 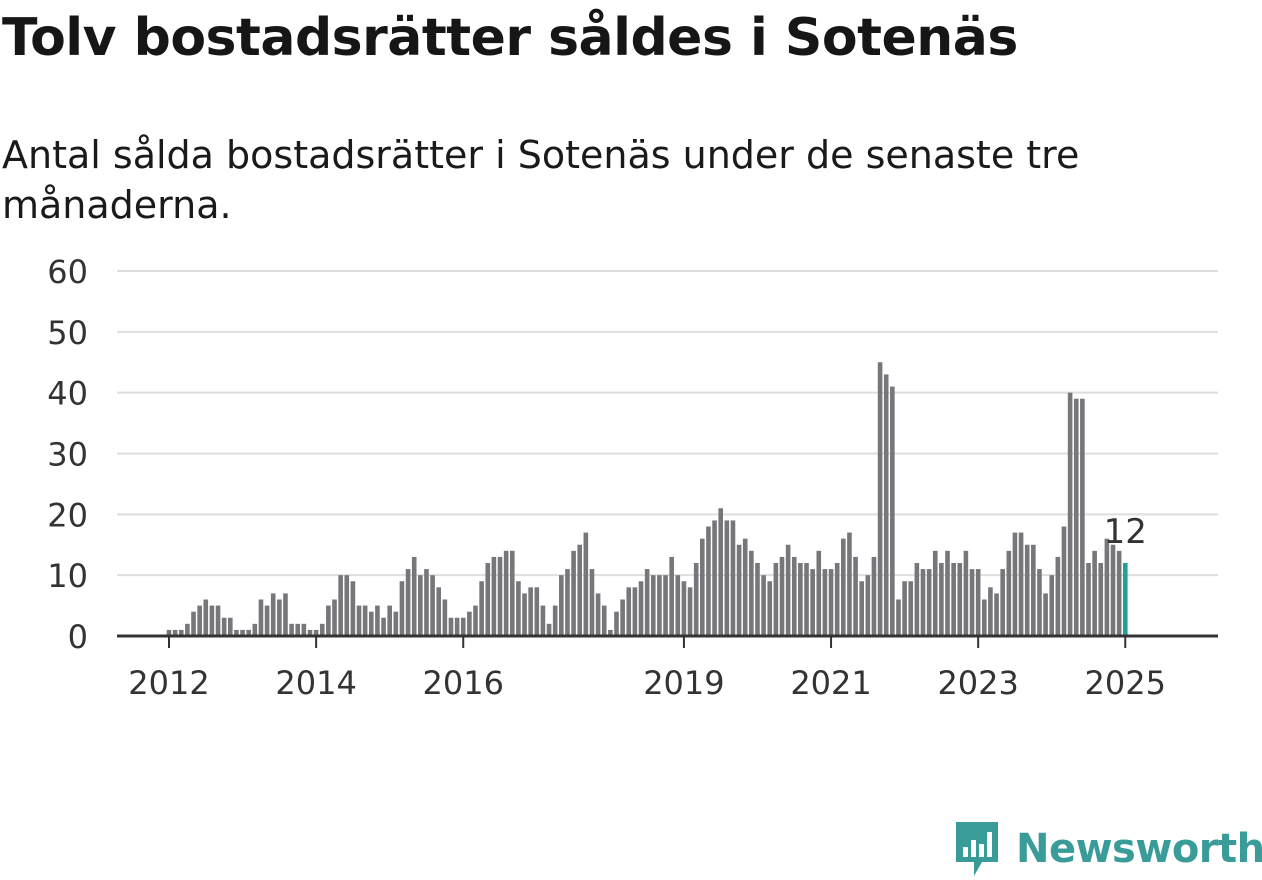 What do you see at coordinates (67, 576) in the screenshot?
I see `y-tick-label: 10` at bounding box center [67, 576].